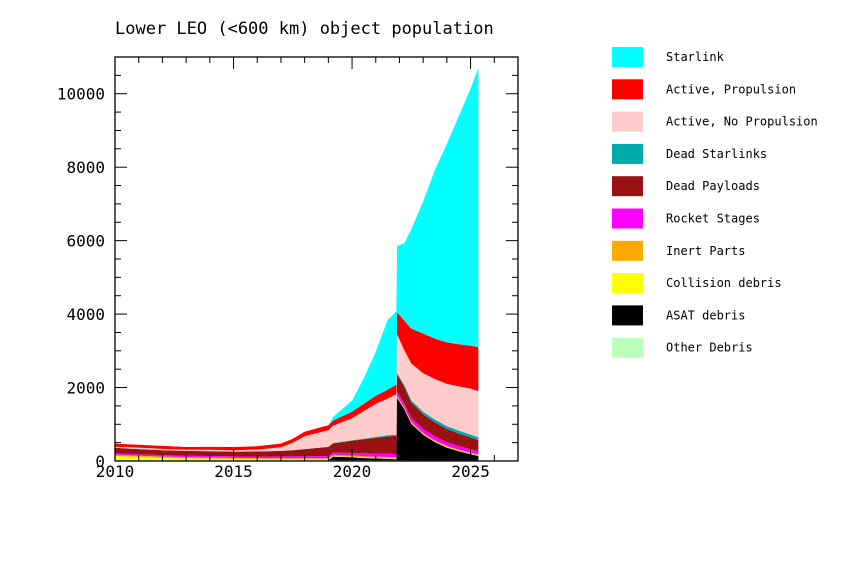 The width and height of the screenshot is (857, 576). What do you see at coordinates (709, 348) in the screenshot?
I see `legend-label-other-debris: Other Debris` at bounding box center [709, 348].